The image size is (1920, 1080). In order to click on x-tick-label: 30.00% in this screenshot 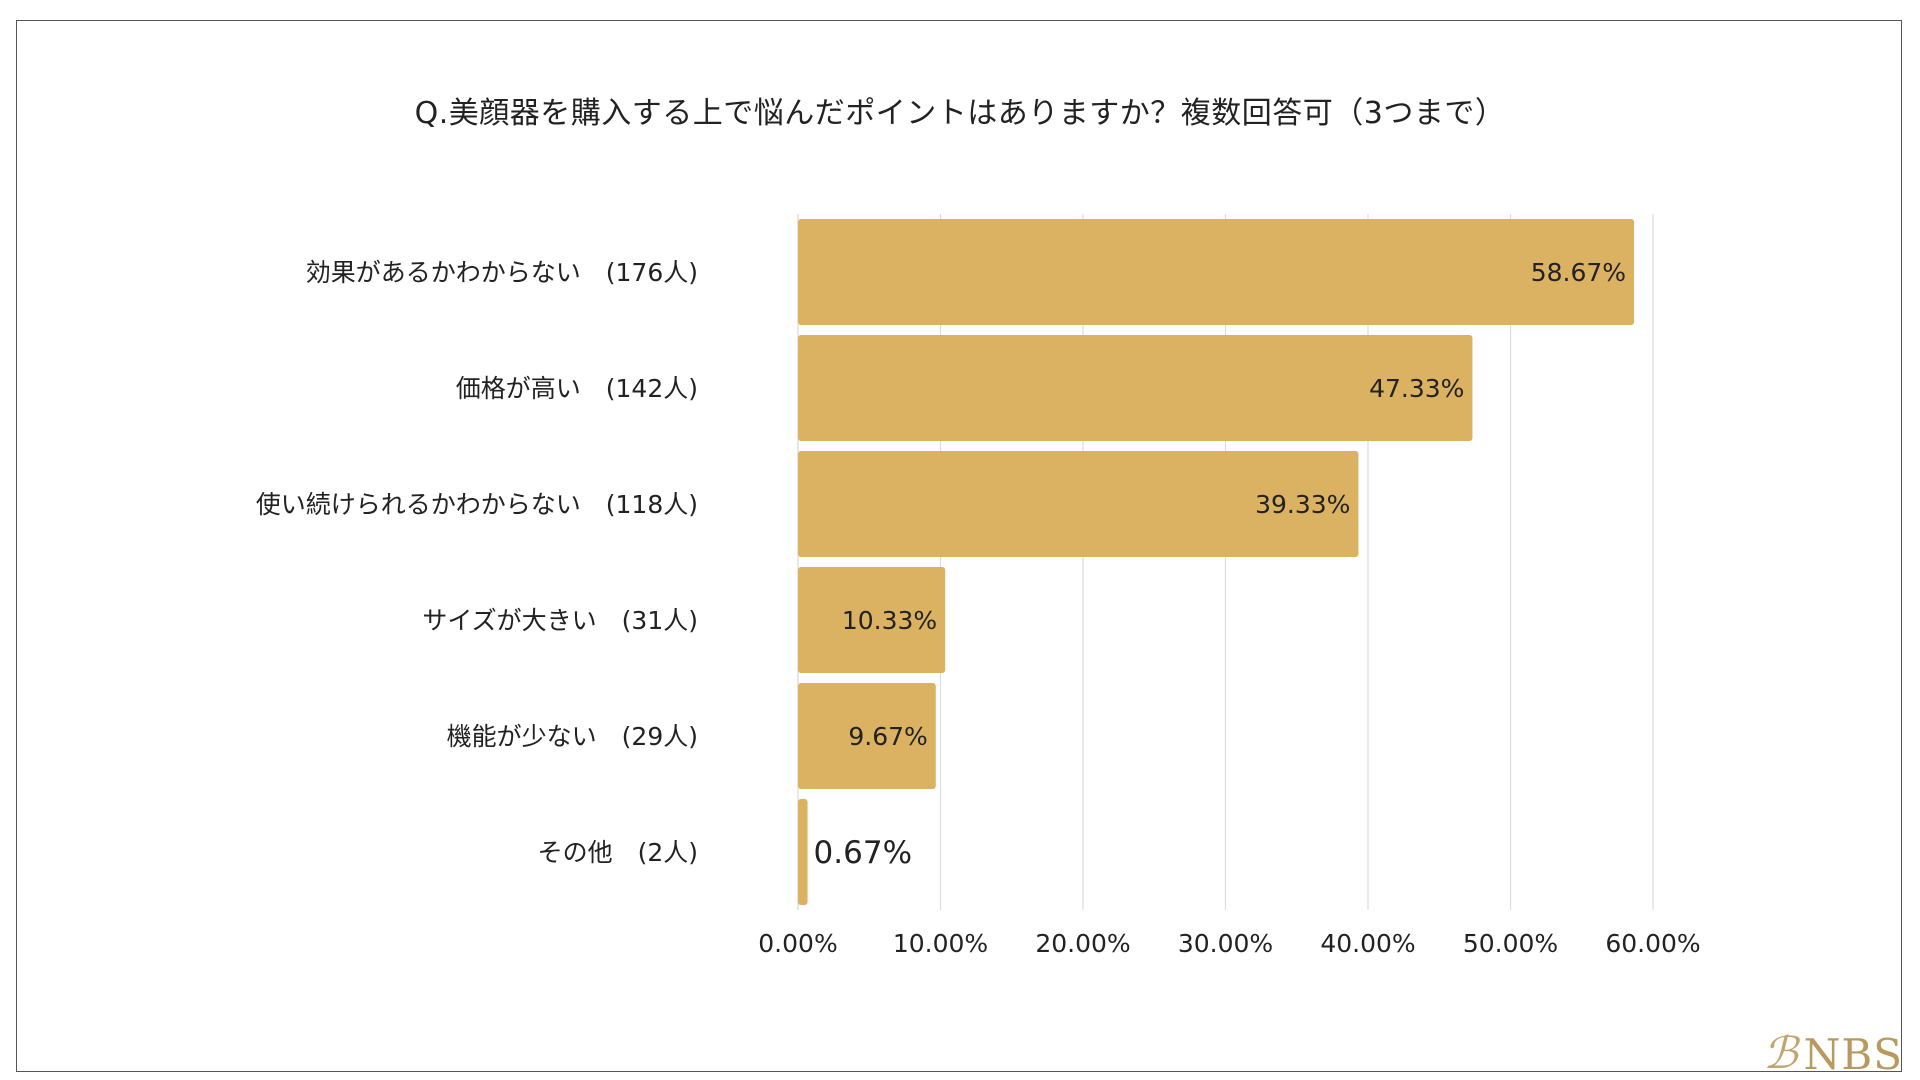, I will do `click(1225, 943)`.